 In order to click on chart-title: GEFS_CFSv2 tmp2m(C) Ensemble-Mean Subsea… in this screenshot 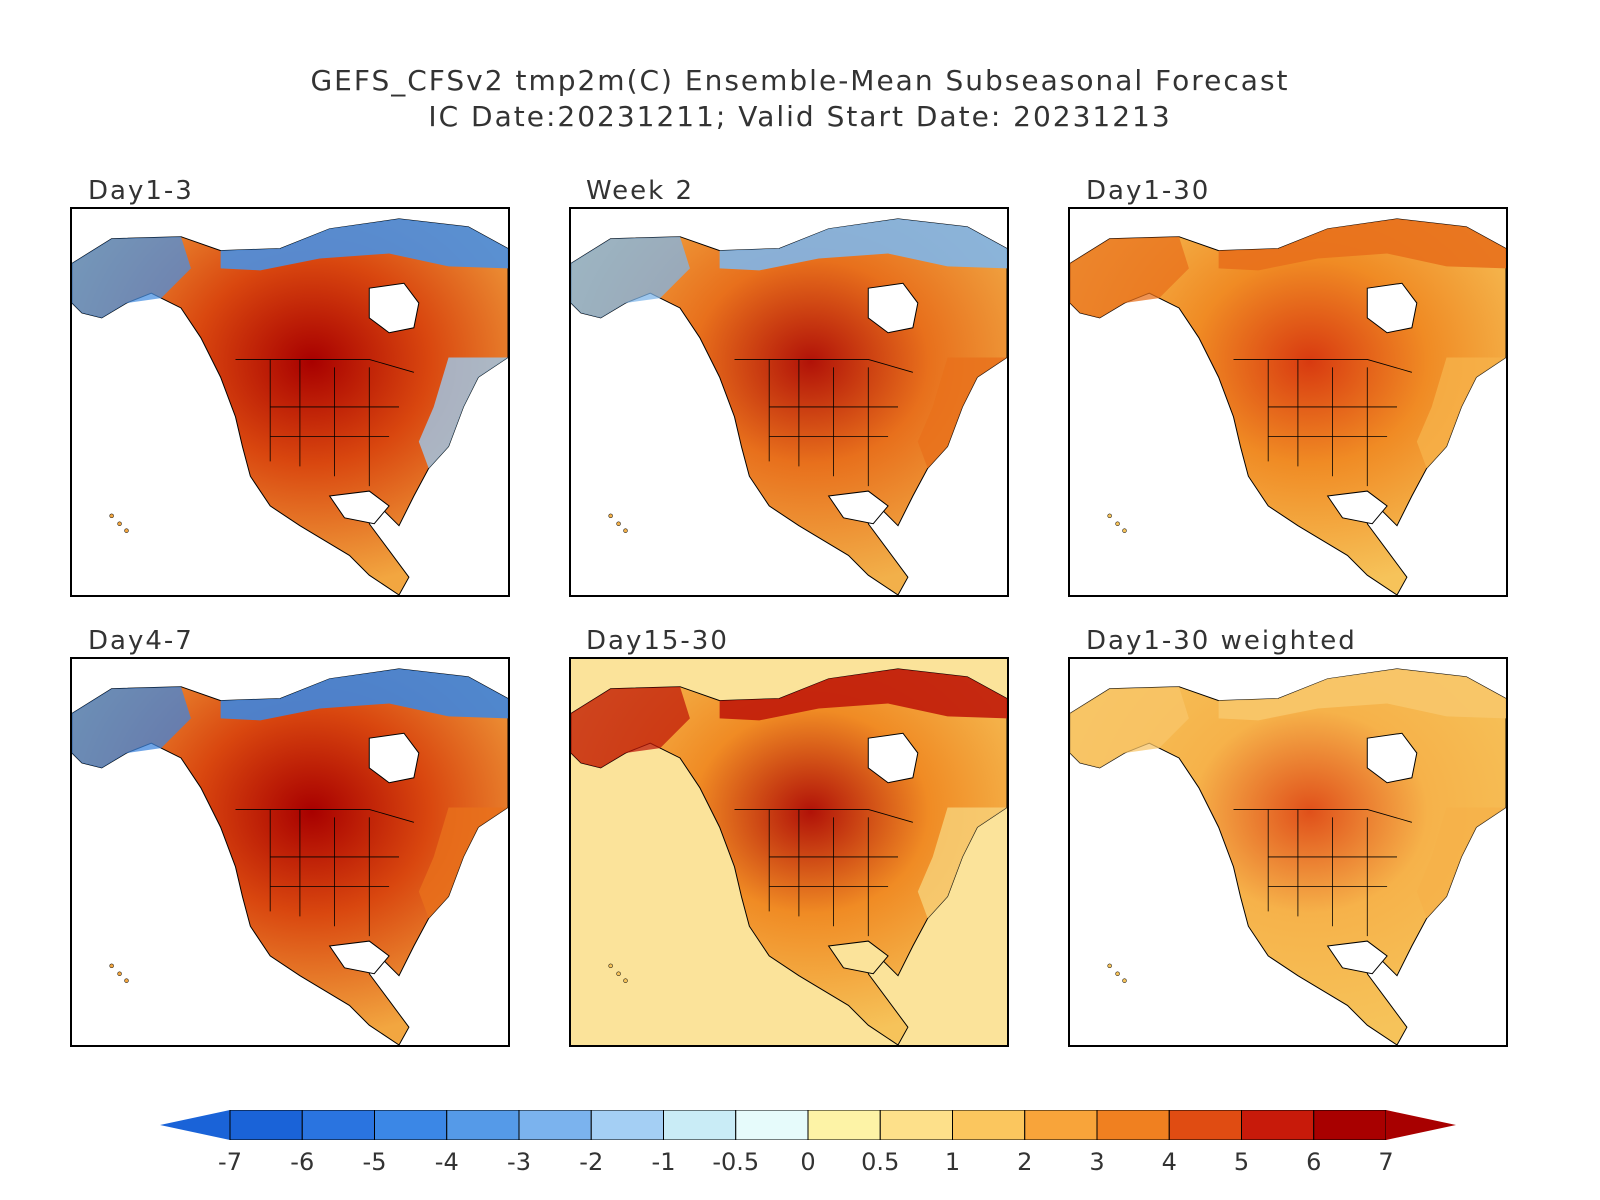, I will do `click(800, 80)`.